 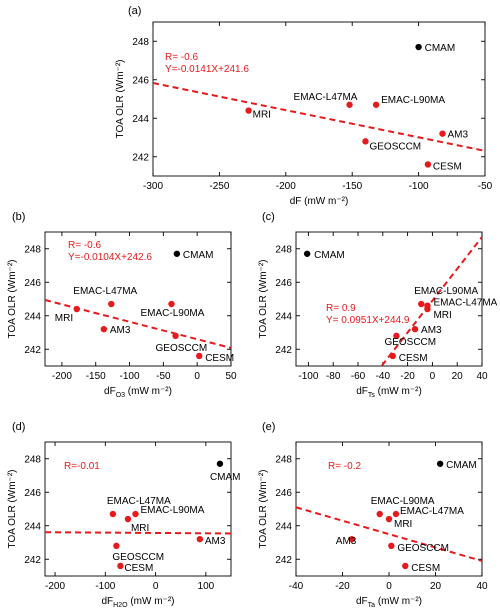 I want to click on correlation-annotation: R= 0.9, so click(x=341, y=308).